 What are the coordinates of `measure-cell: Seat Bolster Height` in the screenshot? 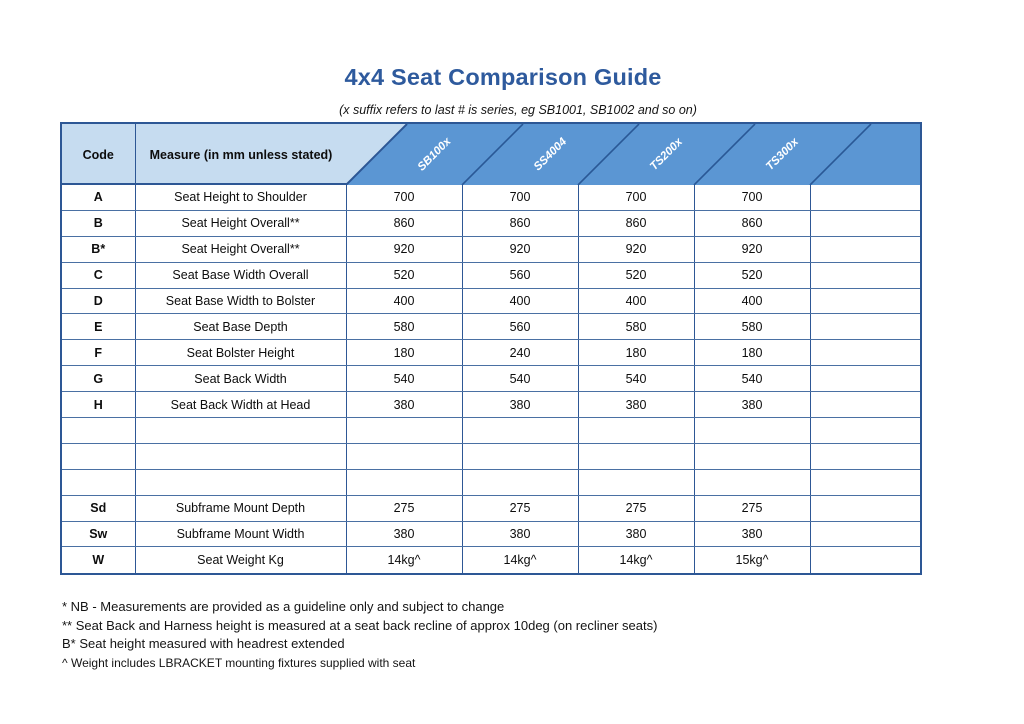 It's located at (241, 353).